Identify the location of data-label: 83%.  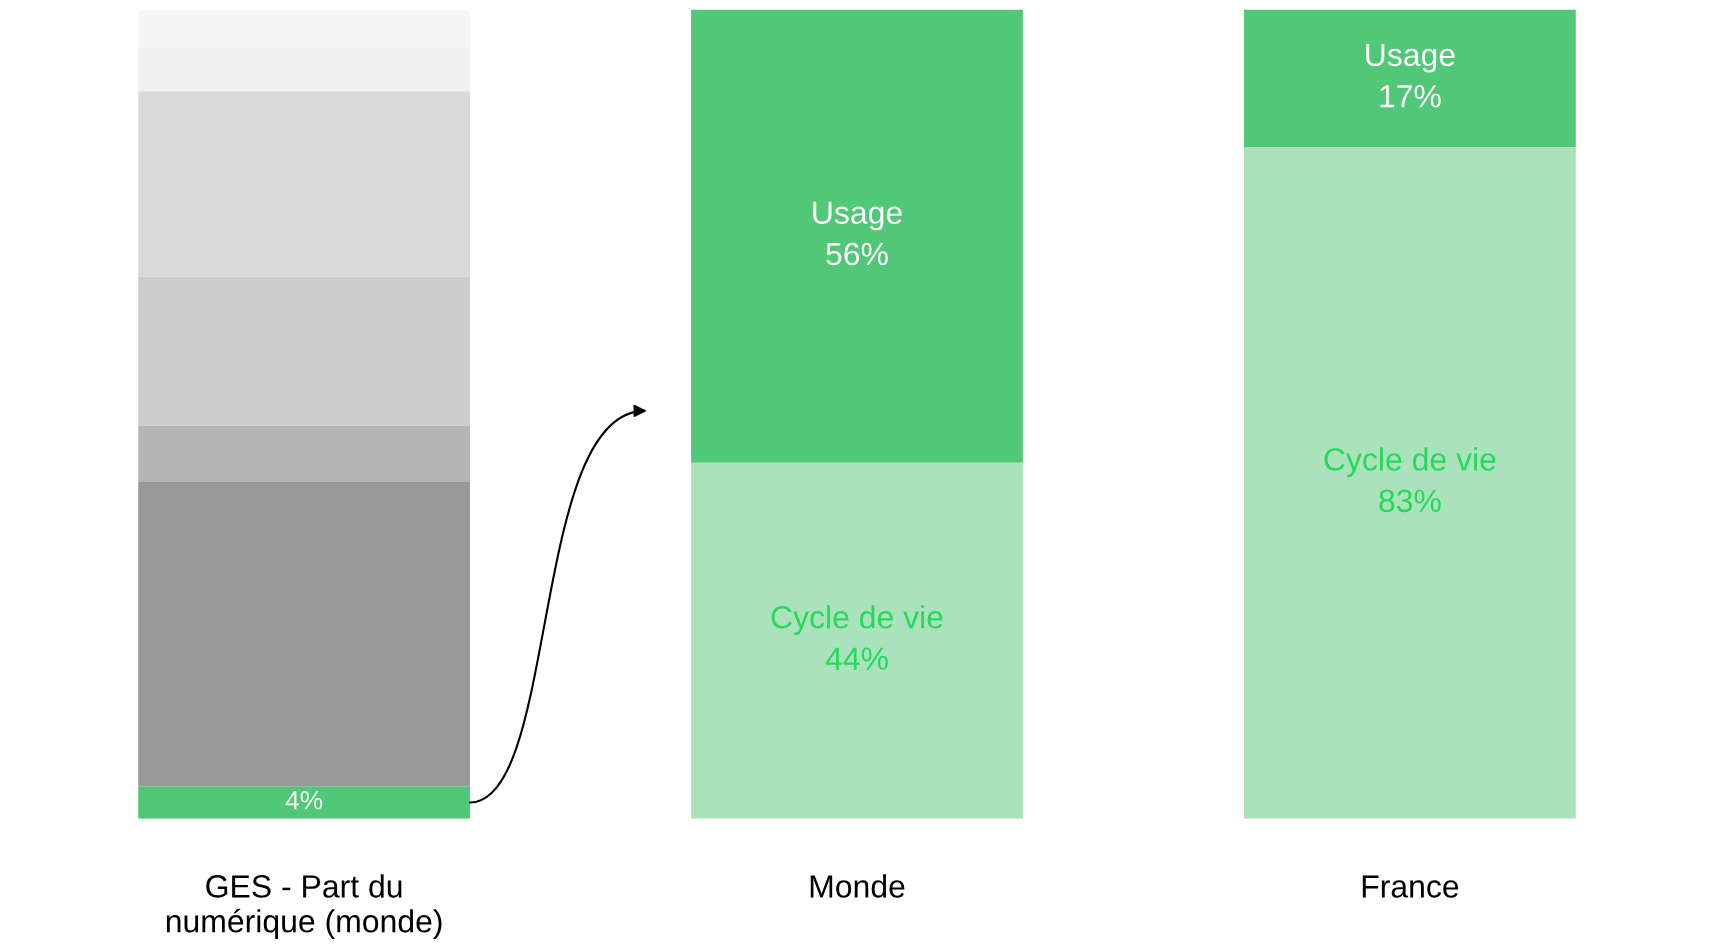
(1410, 501).